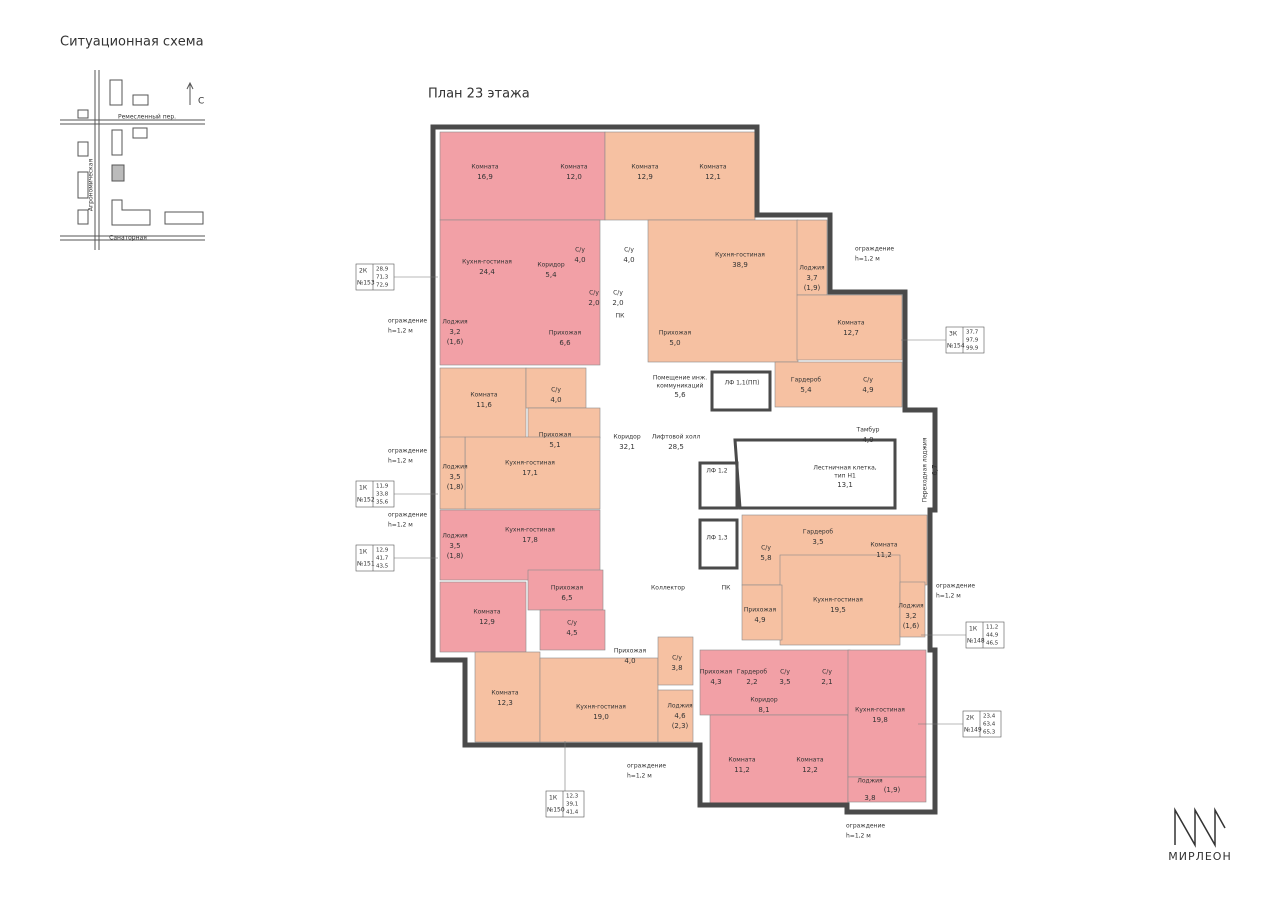  Describe the element at coordinates (382, 270) in the screenshot. I see `apartment-area: 28,9` at that location.